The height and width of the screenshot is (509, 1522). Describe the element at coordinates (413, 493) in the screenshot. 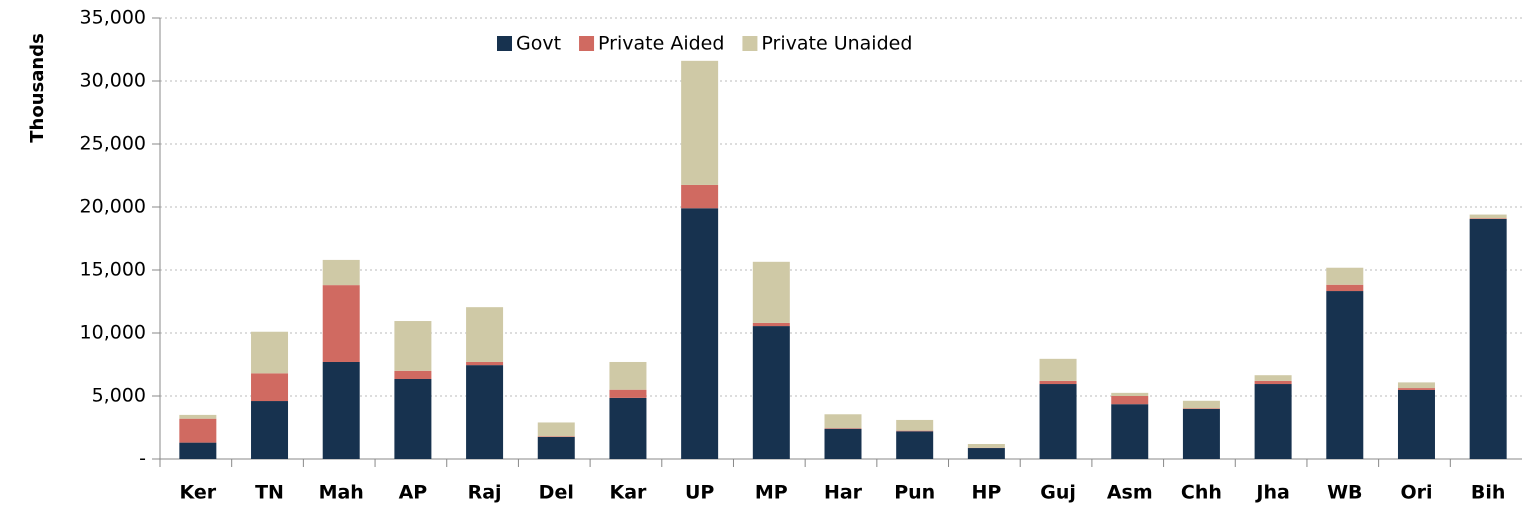

I see `x-tick-label: AP` at that location.